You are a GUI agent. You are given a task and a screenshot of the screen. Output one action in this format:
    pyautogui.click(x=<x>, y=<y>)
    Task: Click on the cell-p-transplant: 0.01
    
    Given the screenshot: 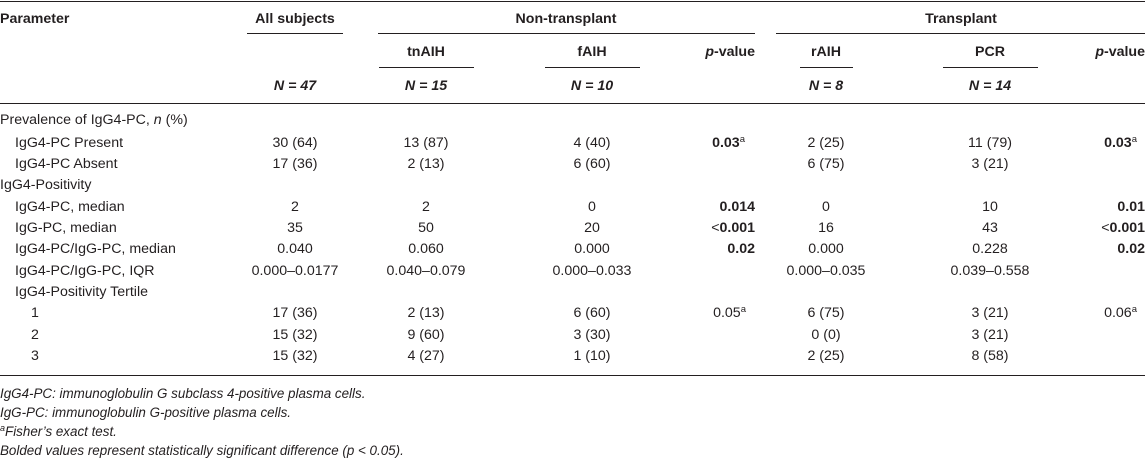 What is the action you would take?
    pyautogui.click(x=1131, y=207)
    